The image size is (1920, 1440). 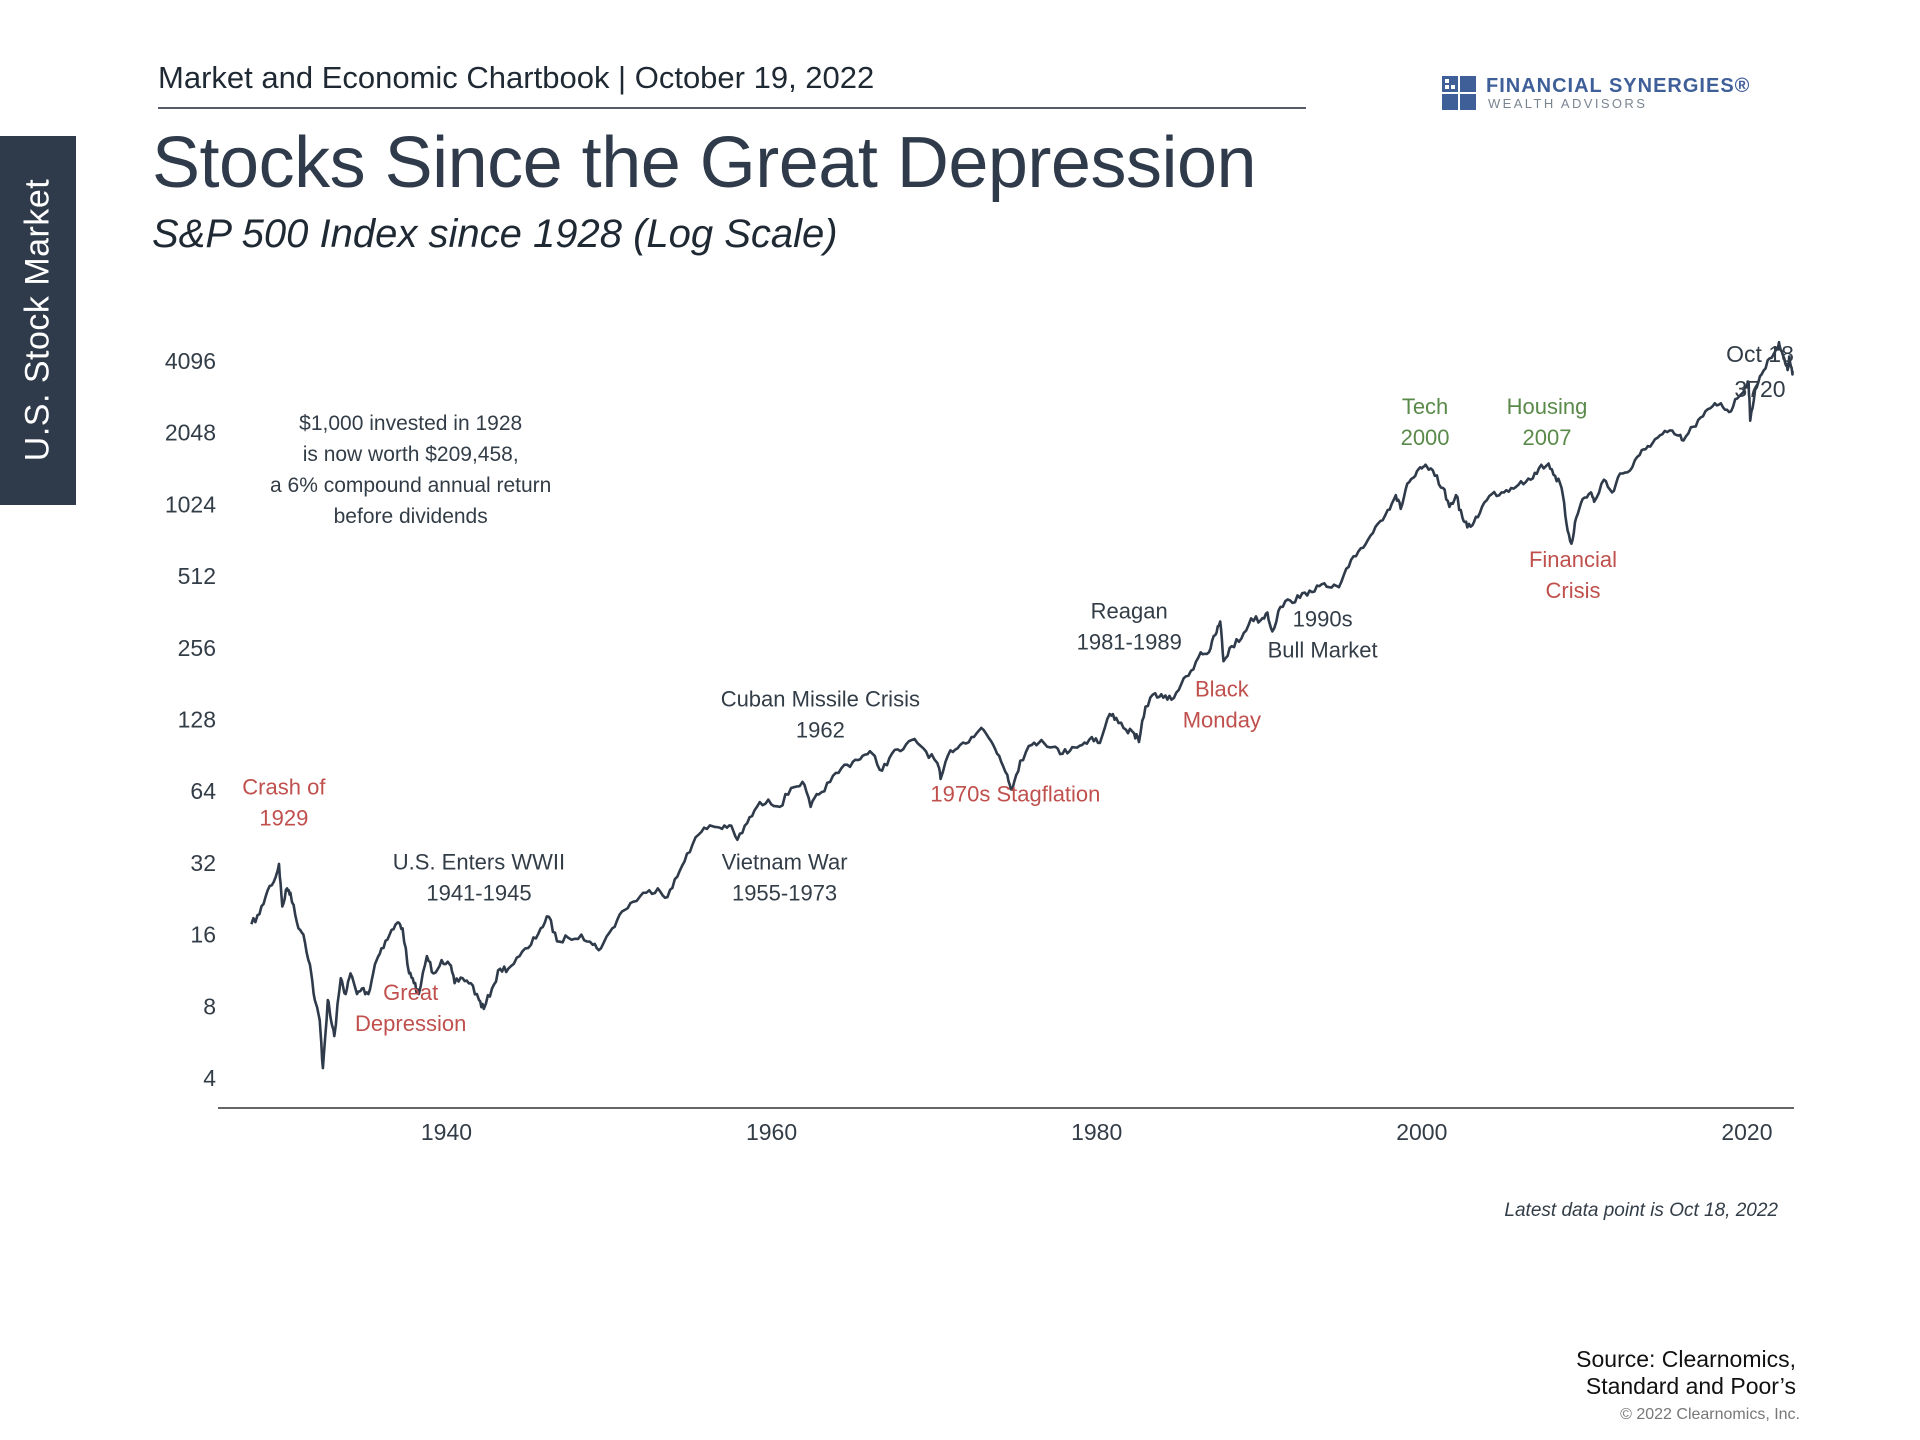 What do you see at coordinates (197, 720) in the screenshot?
I see `y-tick-label: 128` at bounding box center [197, 720].